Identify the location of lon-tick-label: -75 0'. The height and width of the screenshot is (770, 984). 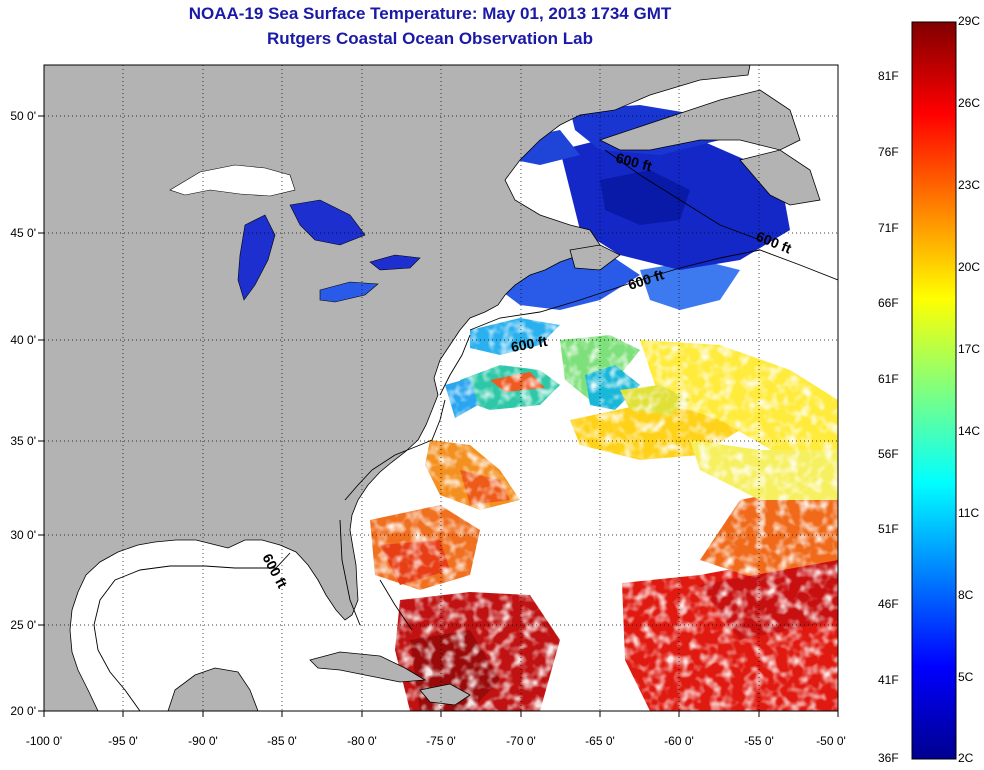
(441, 741).